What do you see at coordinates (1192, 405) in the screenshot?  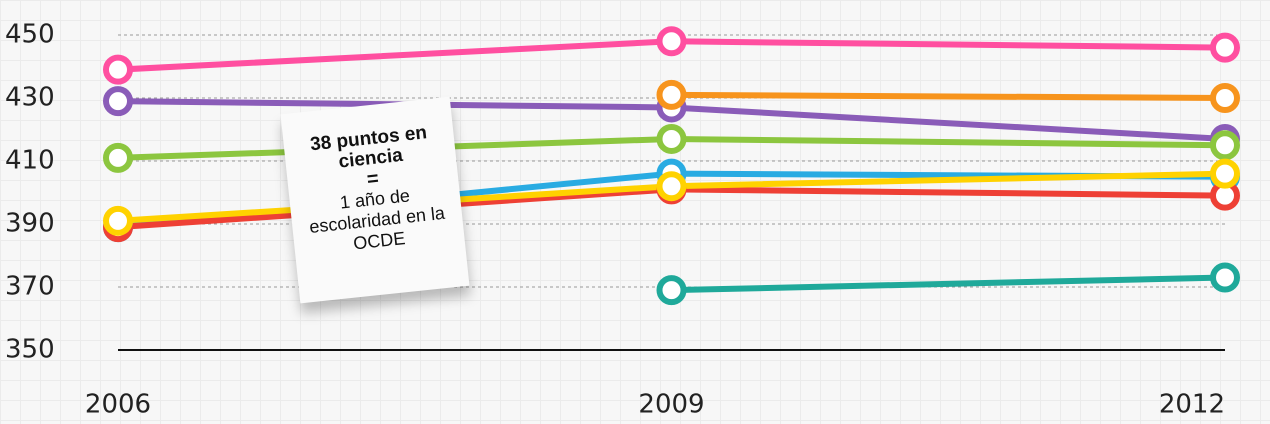 I see `x-tick-label: 2012` at bounding box center [1192, 405].